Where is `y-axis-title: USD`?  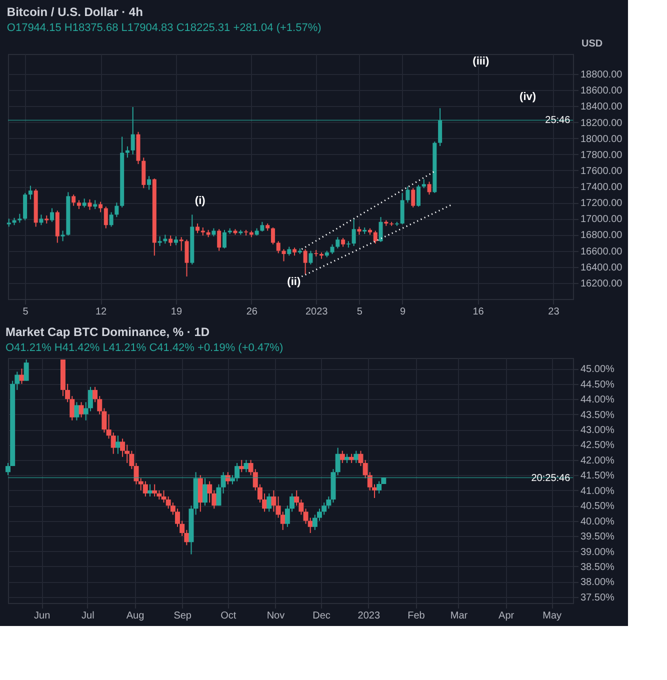 y-axis-title: USD is located at coordinates (592, 44).